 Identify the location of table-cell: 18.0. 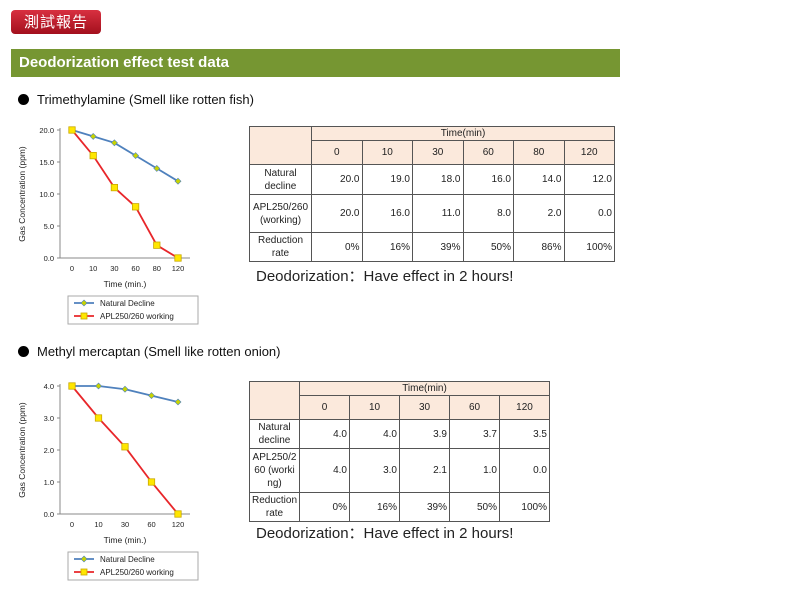
(438, 179).